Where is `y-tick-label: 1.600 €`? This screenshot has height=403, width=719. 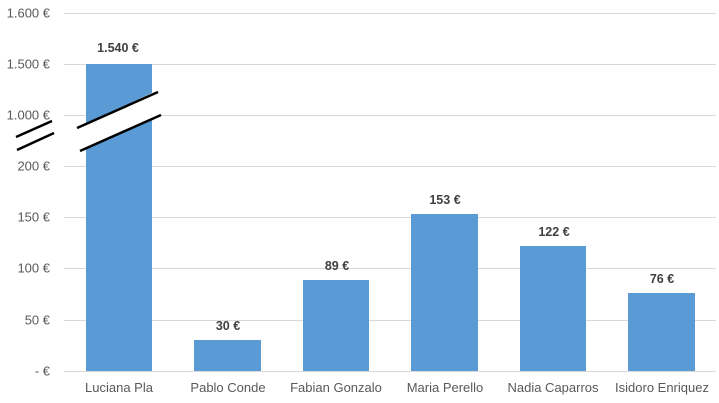
y-tick-label: 1.600 € is located at coordinates (28, 13).